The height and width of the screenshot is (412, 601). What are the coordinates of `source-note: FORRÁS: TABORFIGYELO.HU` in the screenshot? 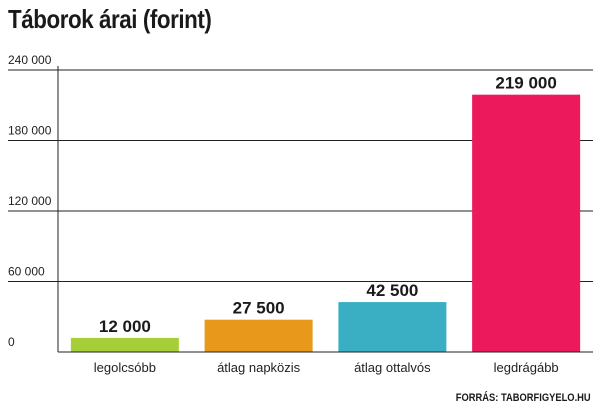 It's located at (523, 398).